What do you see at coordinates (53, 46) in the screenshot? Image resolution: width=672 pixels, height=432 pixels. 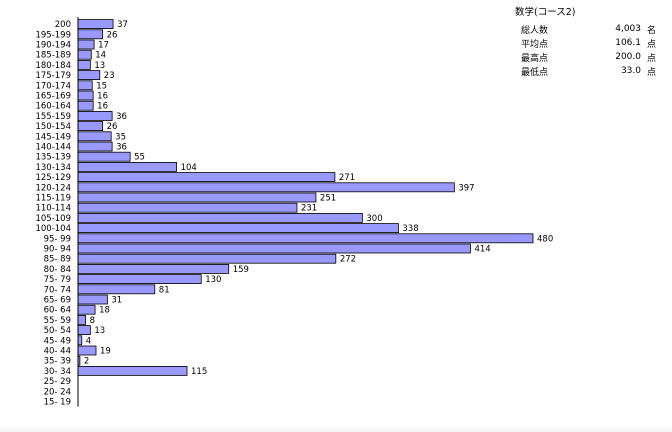 I see `category-label: 190-194` at bounding box center [53, 46].